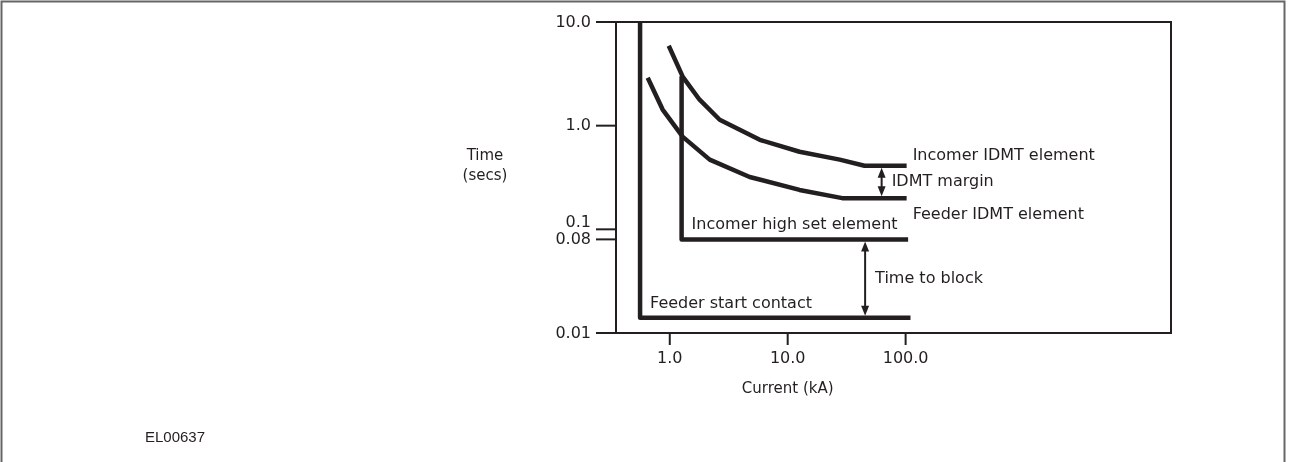  Describe the element at coordinates (573, 238) in the screenshot. I see `y-tick-label: 0.08` at that location.